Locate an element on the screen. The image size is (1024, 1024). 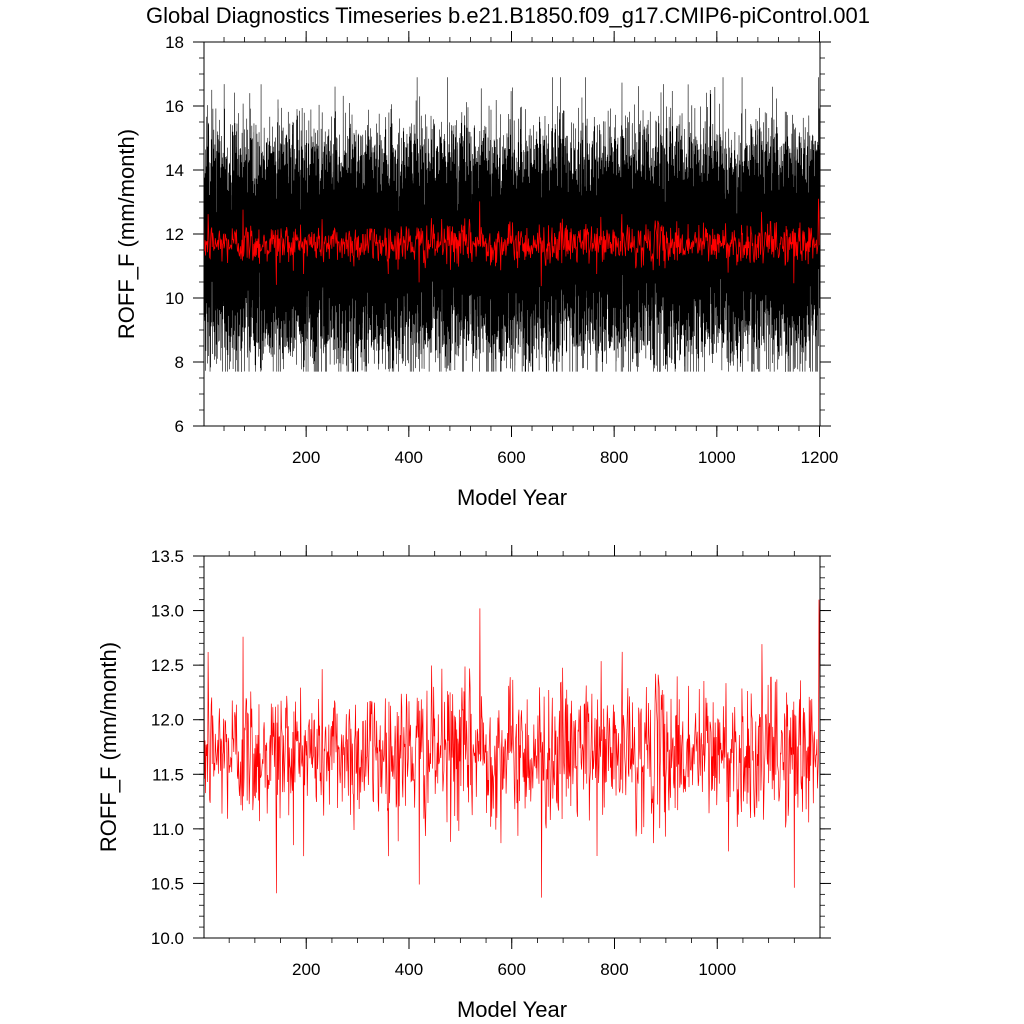
y-tick-label: 8 is located at coordinates (179, 362).